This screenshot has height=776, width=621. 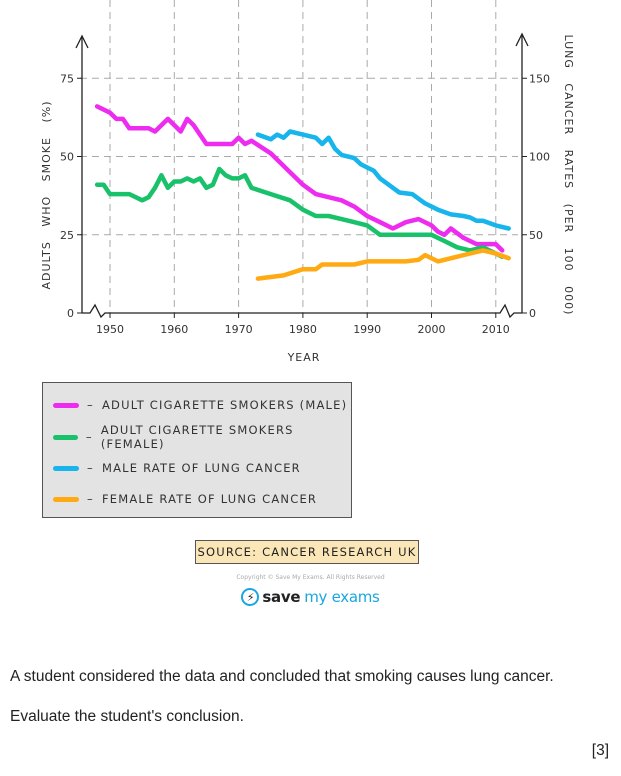 I want to click on y-axis-left-arrow, so click(x=82, y=41).